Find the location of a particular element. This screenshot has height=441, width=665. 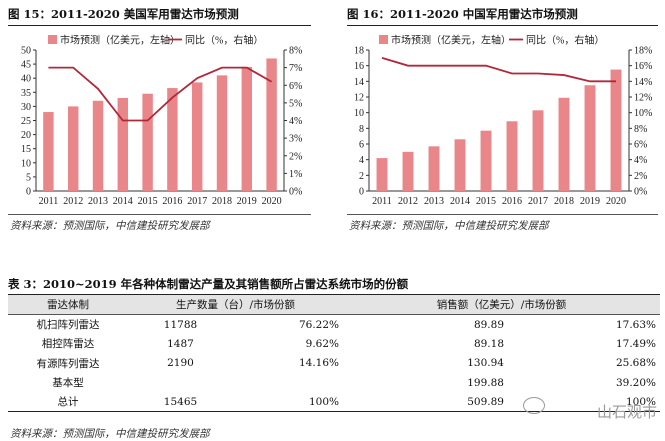

figure-16-title: 图 16：2011-2020 中国军用雷达市场预测 is located at coordinates (462, 14).